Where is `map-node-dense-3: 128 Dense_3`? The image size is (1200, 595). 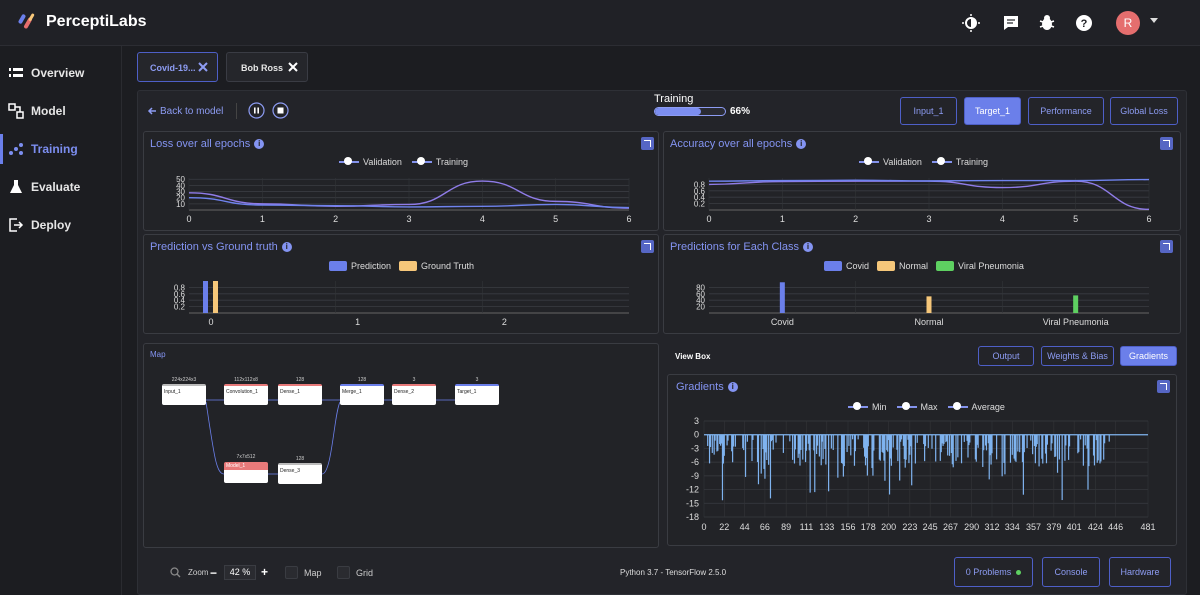
map-node-dense-3: 128 Dense_3 is located at coordinates (300, 470).